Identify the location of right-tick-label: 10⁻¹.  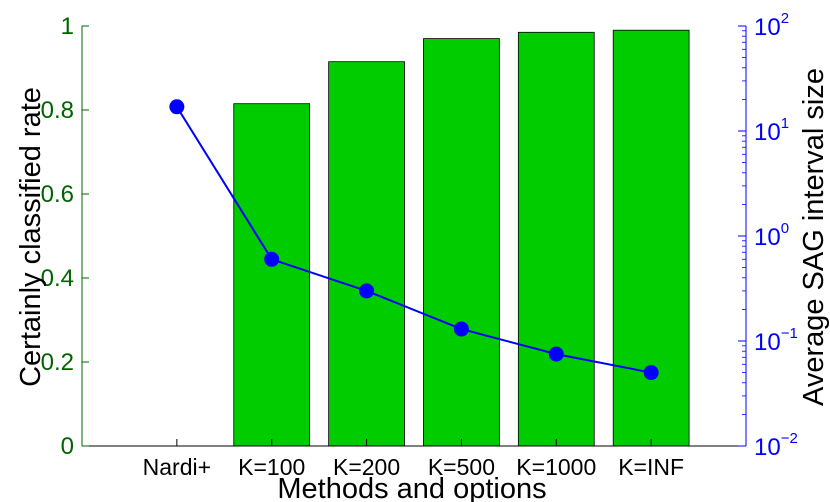
(776, 340).